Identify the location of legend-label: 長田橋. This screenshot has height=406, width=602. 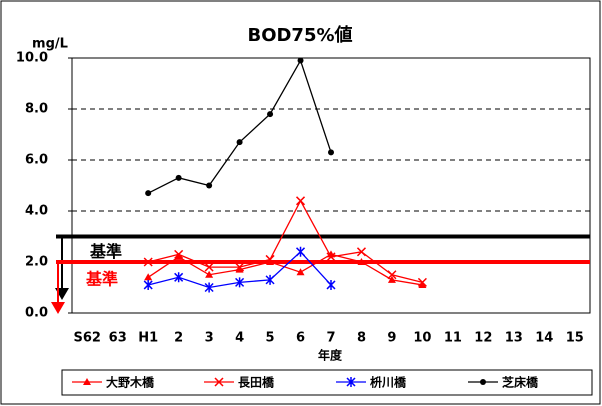
(256, 382).